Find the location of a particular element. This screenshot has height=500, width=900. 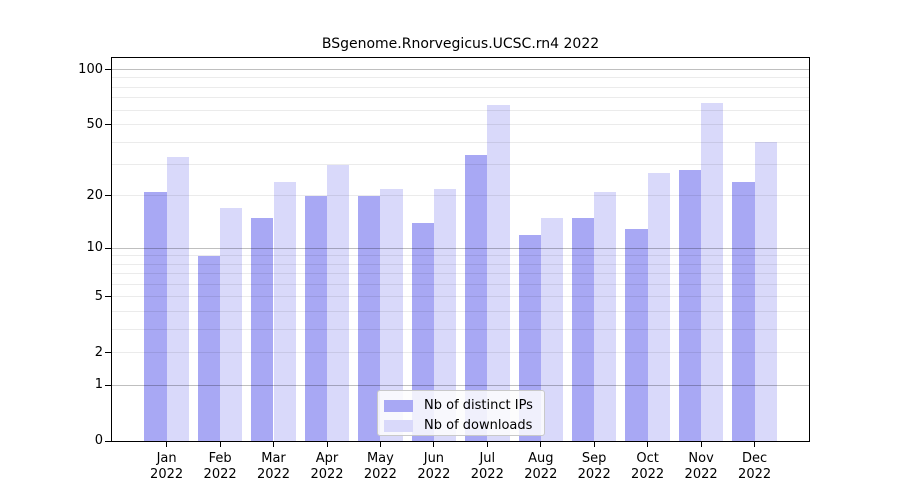

bar-downloads-mar is located at coordinates (284, 311).